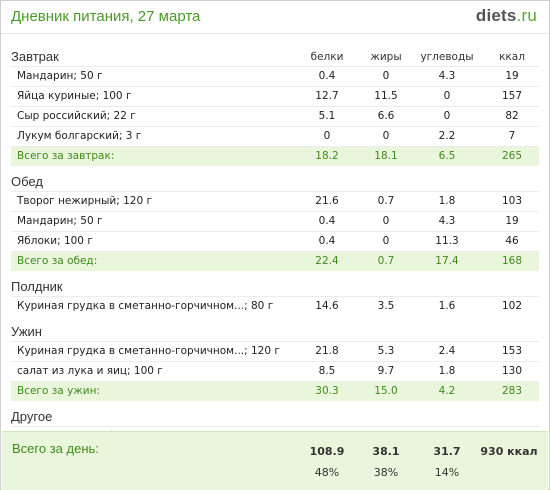 The width and height of the screenshot is (550, 490). What do you see at coordinates (275, 241) in the screenshot?
I see `food-row: Яблоки; 100 г 0.4 0 11.3 46` at bounding box center [275, 241].